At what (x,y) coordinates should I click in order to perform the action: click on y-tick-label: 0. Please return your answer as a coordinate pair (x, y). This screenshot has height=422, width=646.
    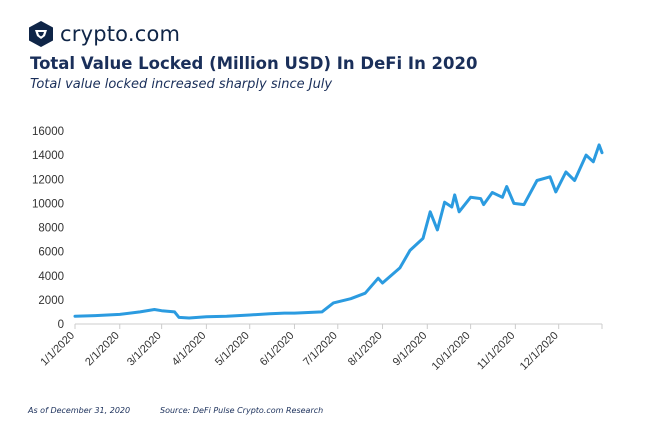
    Looking at the image, I should click on (61, 325).